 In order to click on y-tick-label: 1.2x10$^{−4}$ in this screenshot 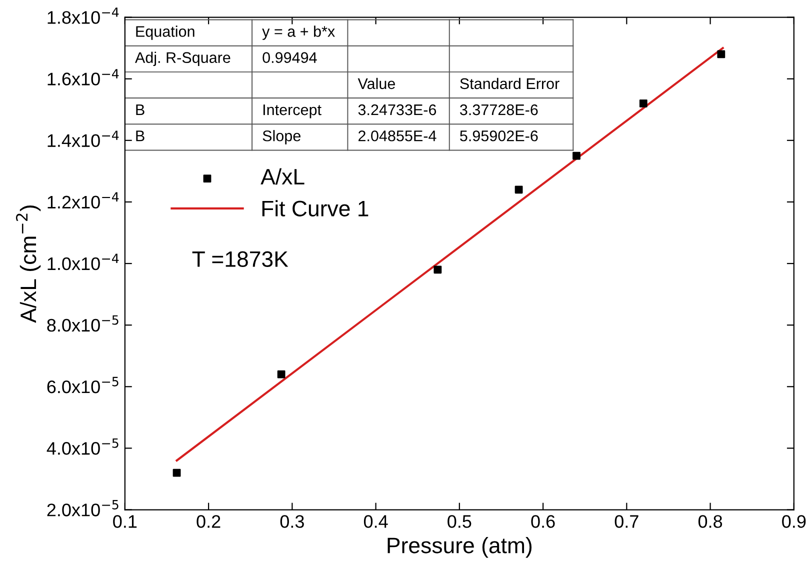, I will do `click(83, 200)`.